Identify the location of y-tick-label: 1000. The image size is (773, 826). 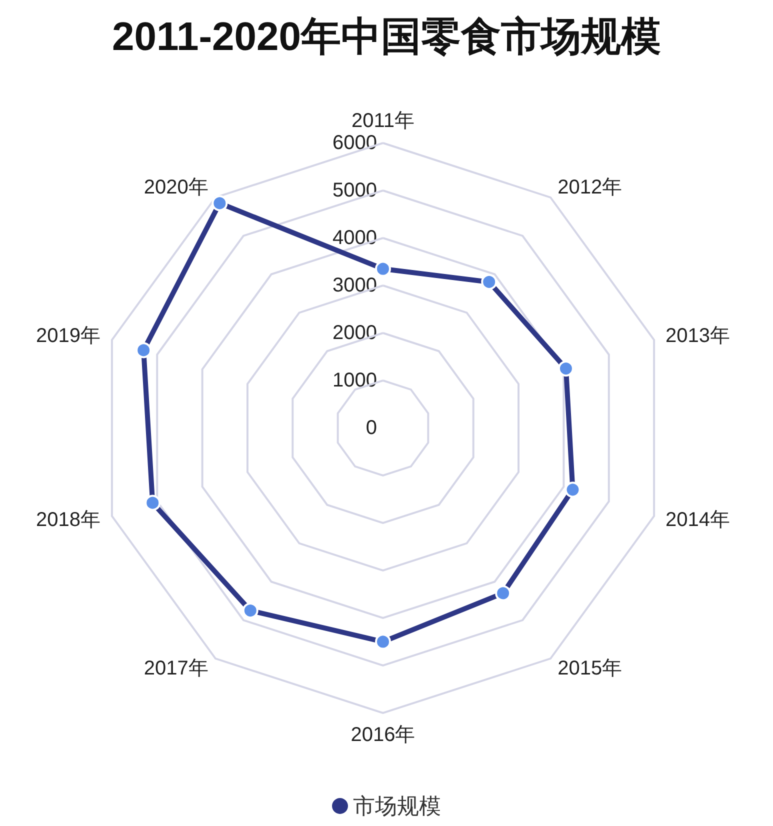
(354, 381).